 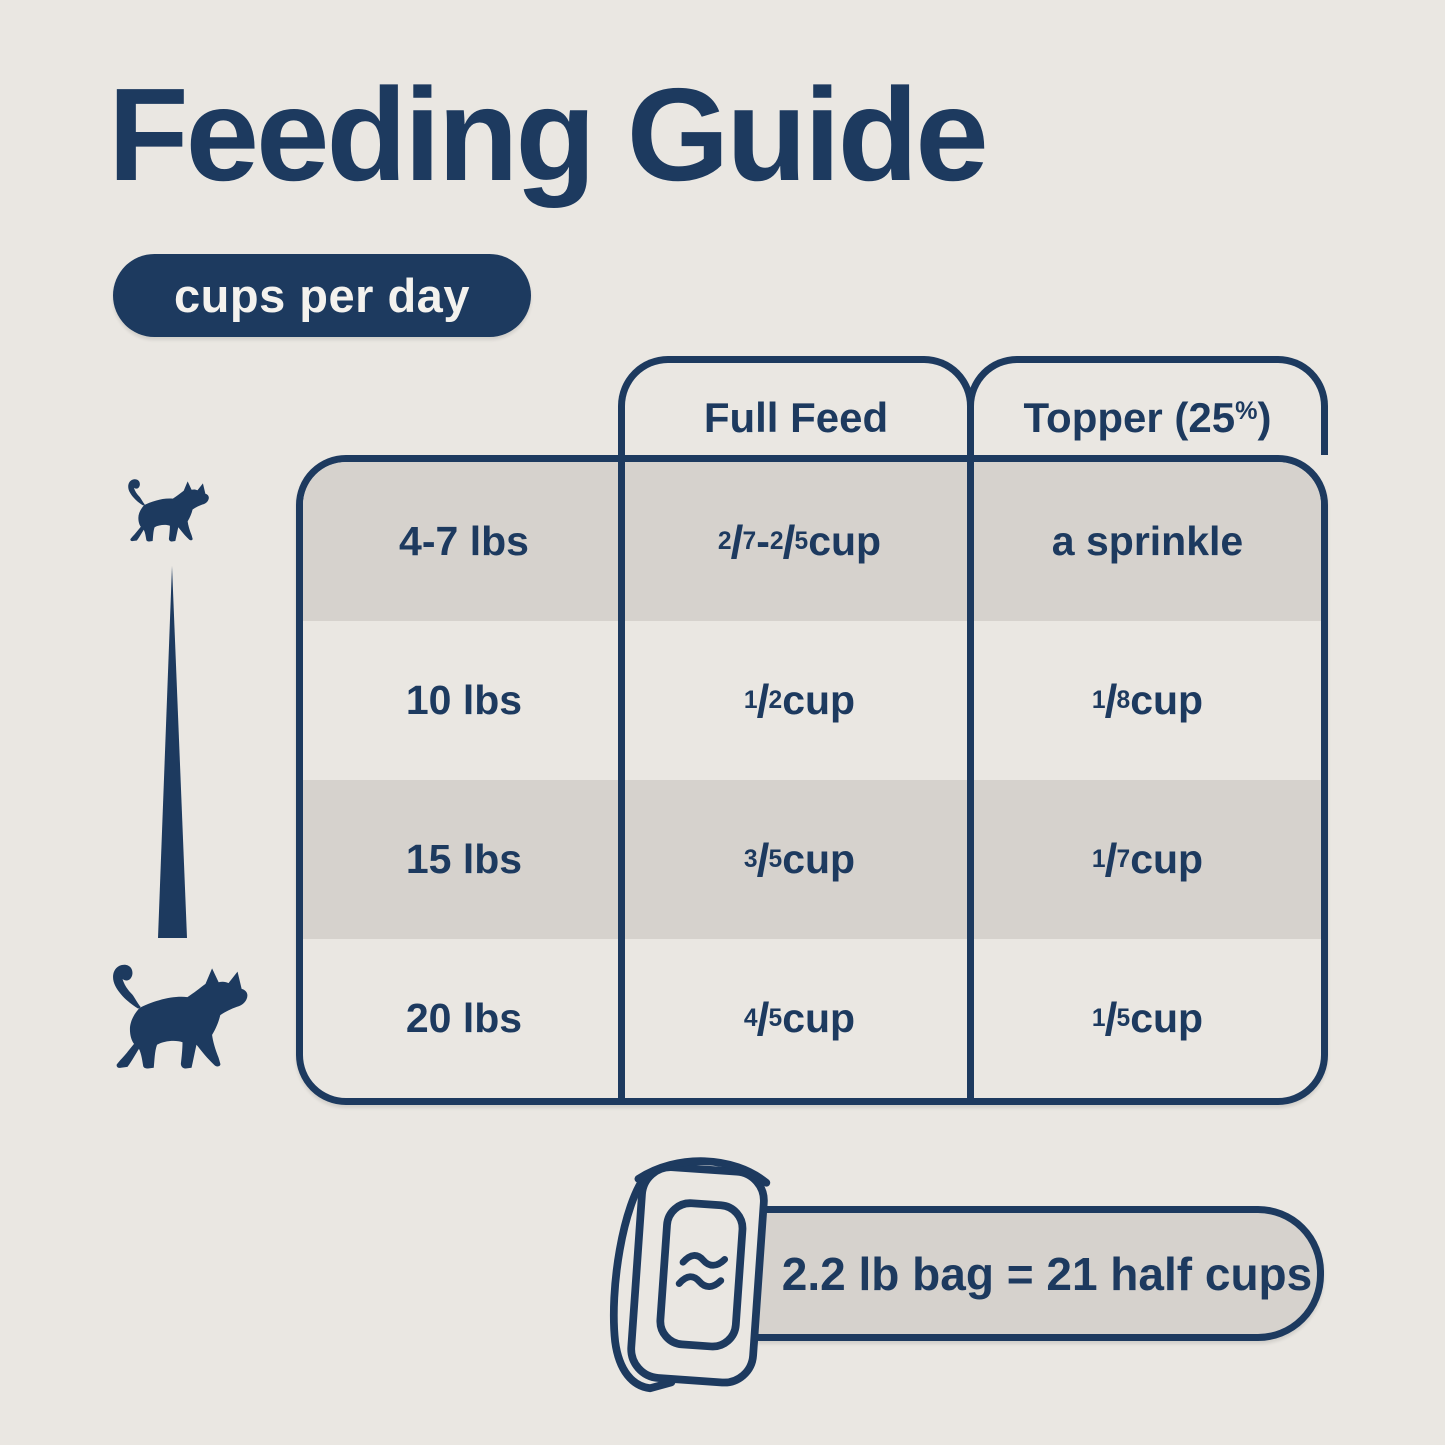 I want to click on page-title: Feeding Guide, so click(x=548, y=134).